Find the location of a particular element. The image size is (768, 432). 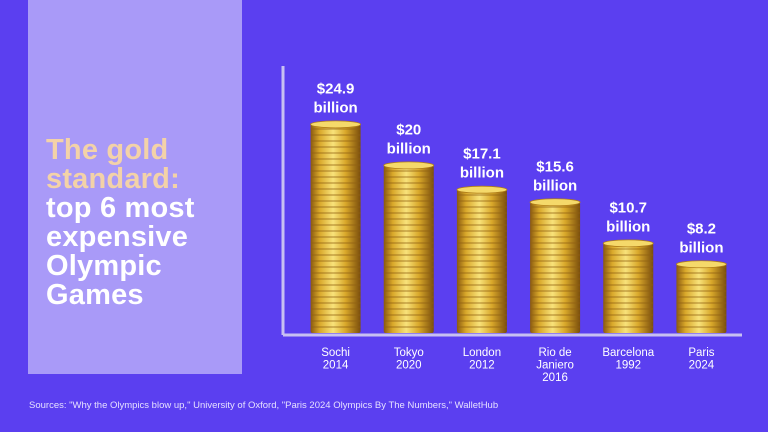

category-label: Rio de is located at coordinates (554, 353).